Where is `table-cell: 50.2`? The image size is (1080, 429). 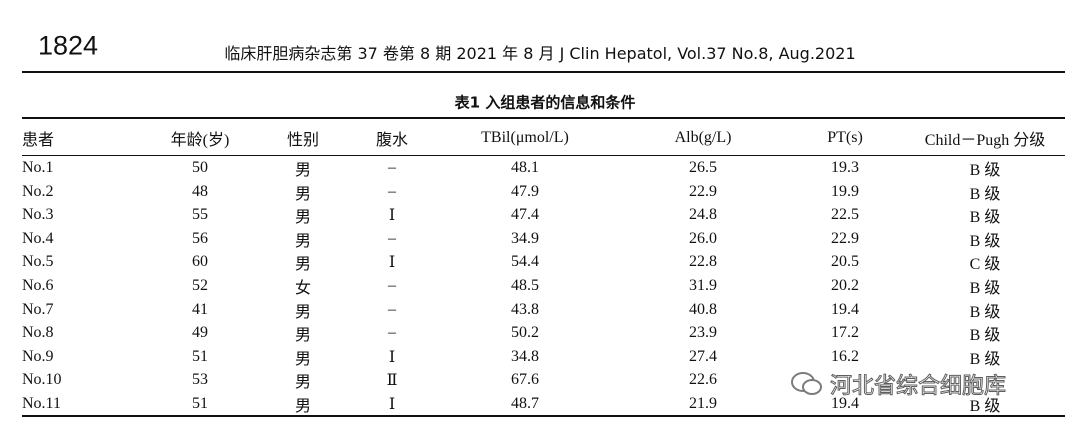 table-cell: 50.2 is located at coordinates (525, 333).